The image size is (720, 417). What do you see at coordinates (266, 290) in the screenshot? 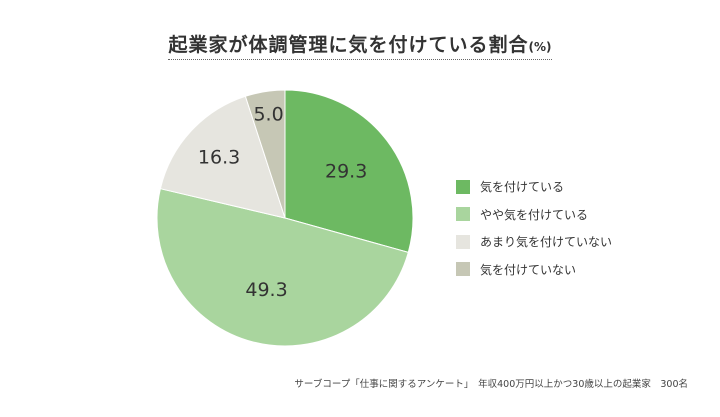
I see `pie-value-label-2: 49.3` at bounding box center [266, 290].